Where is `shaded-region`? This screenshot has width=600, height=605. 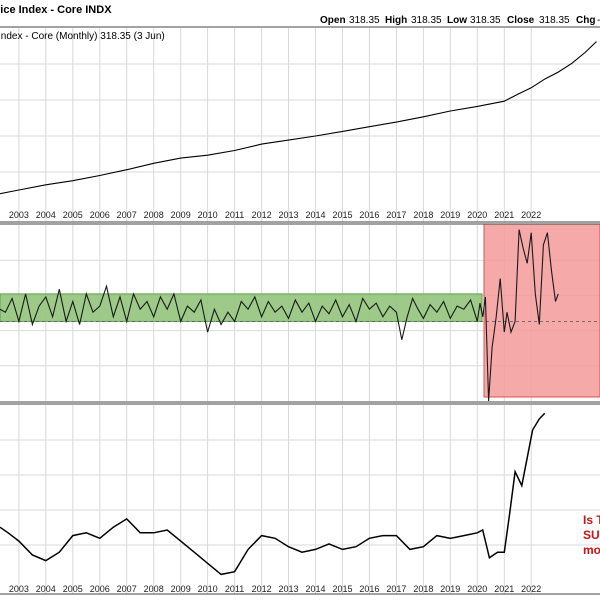
shaded-region is located at coordinates (541, 310).